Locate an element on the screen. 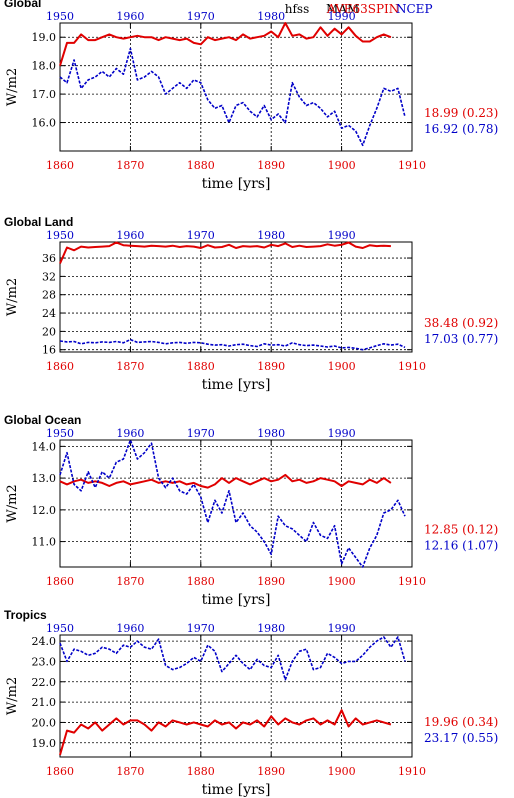 This screenshot has height=798, width=514. y-tick-label: 11.0 is located at coordinates (44, 542).